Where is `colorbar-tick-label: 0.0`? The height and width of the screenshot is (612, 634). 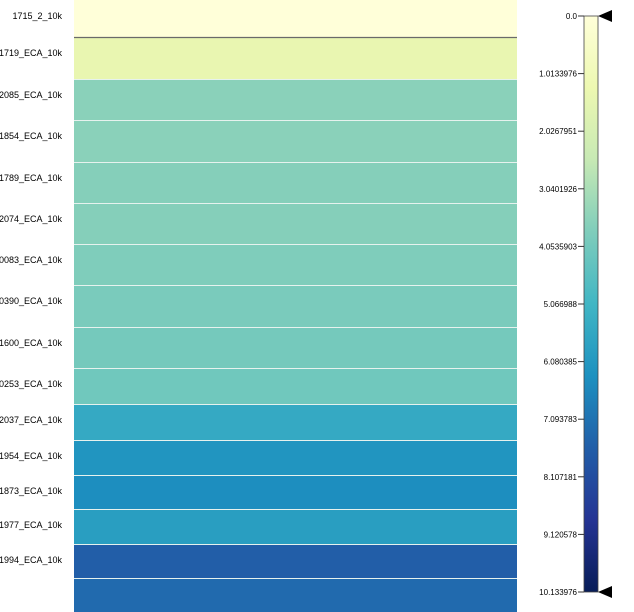 colorbar-tick-label: 0.0 is located at coordinates (572, 16).